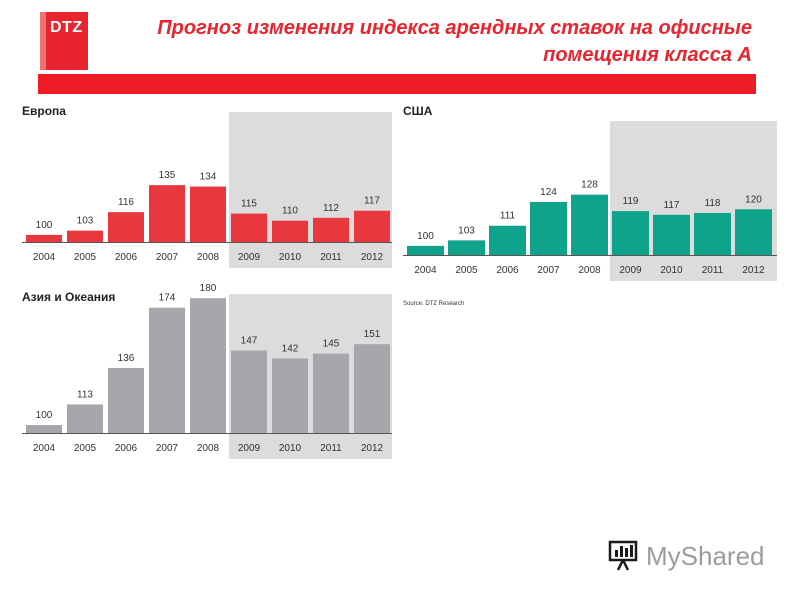 This screenshot has width=800, height=600. What do you see at coordinates (705, 556) in the screenshot?
I see `watermark-text: MyShared` at bounding box center [705, 556].